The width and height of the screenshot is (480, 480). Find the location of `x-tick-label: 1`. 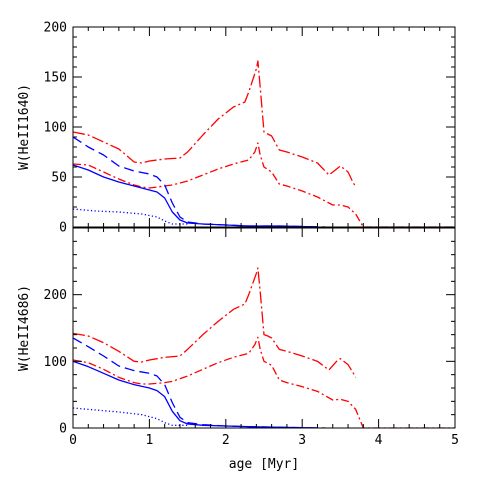

x-tick-label: 1 is located at coordinates (149, 440).